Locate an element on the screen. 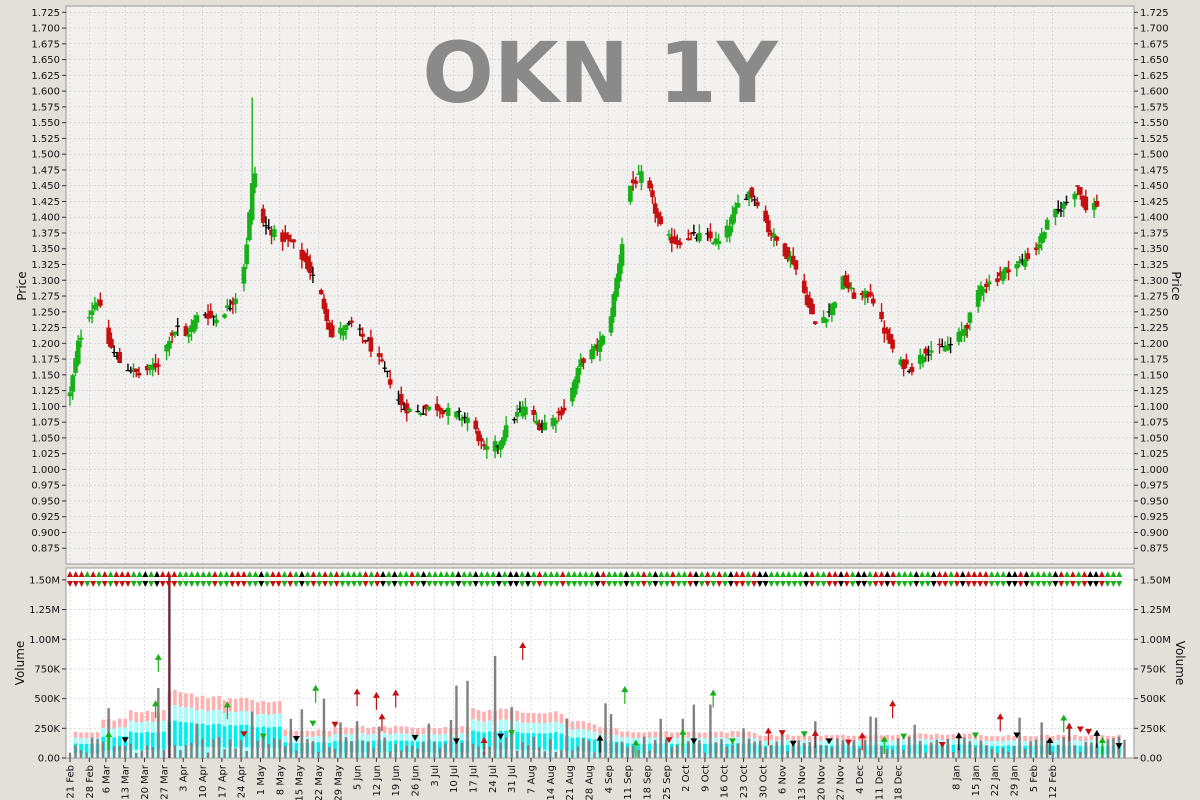  price-tick-label: 1.150 is located at coordinates (45, 375).